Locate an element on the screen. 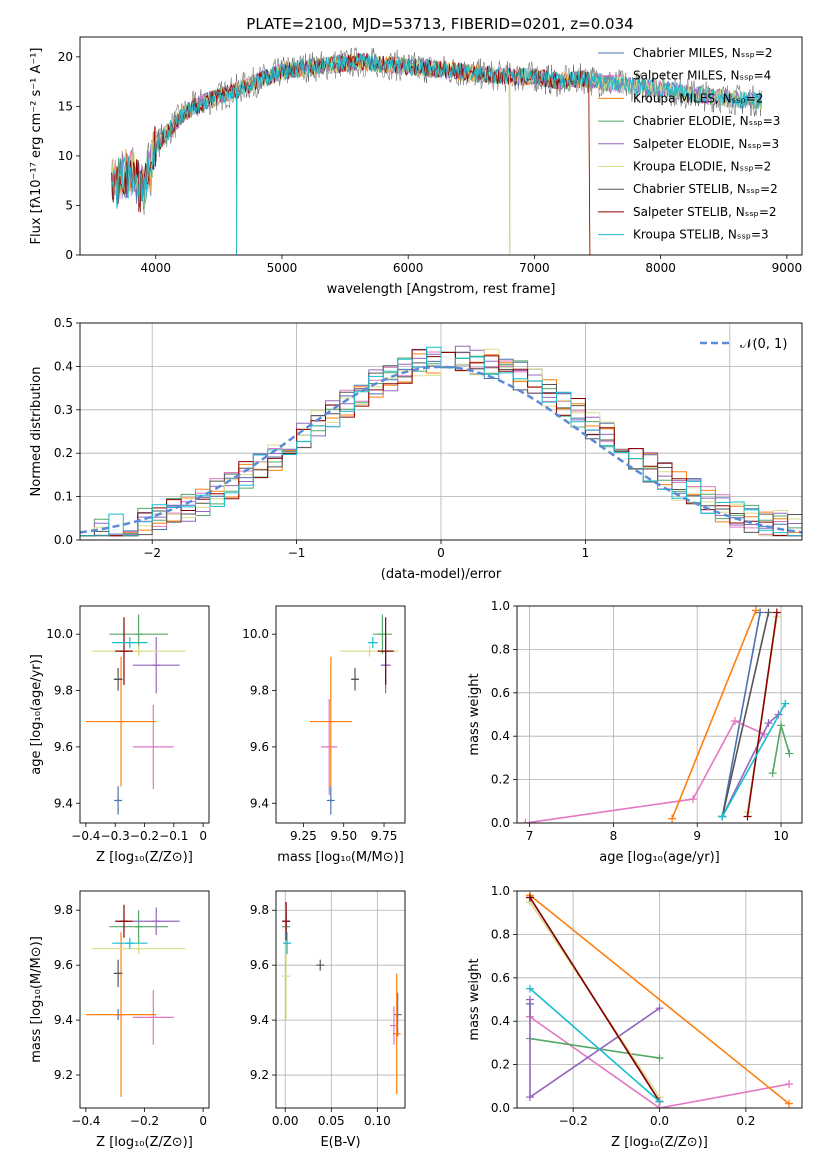  x-tick-label: 6000 is located at coordinates (408, 268).